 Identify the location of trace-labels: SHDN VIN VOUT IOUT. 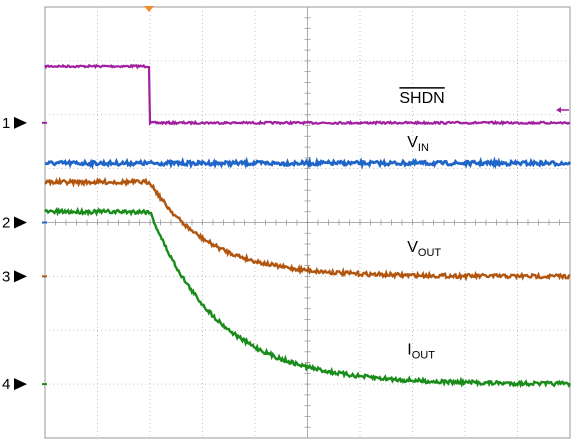
(422, 224).